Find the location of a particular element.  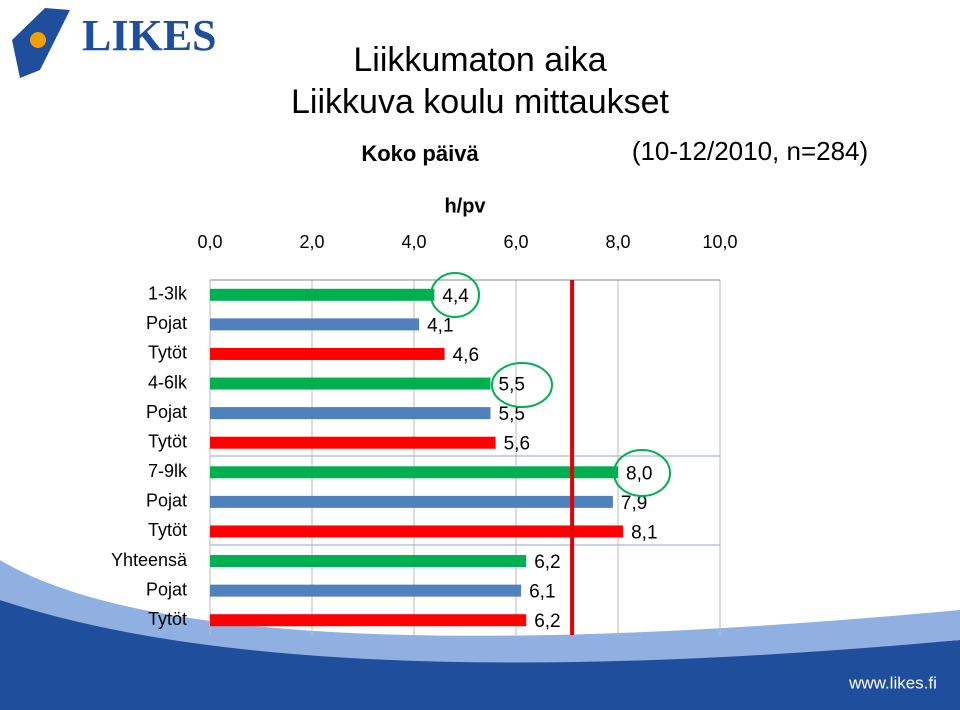

chart-title: Liikkumaton aika is located at coordinates (479, 60).